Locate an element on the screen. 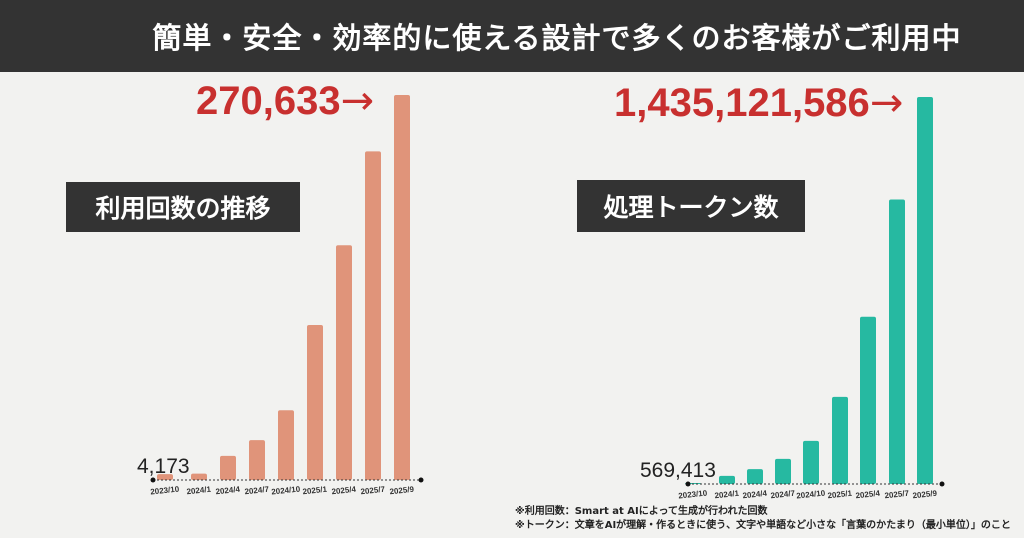  footnote-usage: ※利用回数：Smart at AIによって生成が行われた回数 is located at coordinates (641, 511).